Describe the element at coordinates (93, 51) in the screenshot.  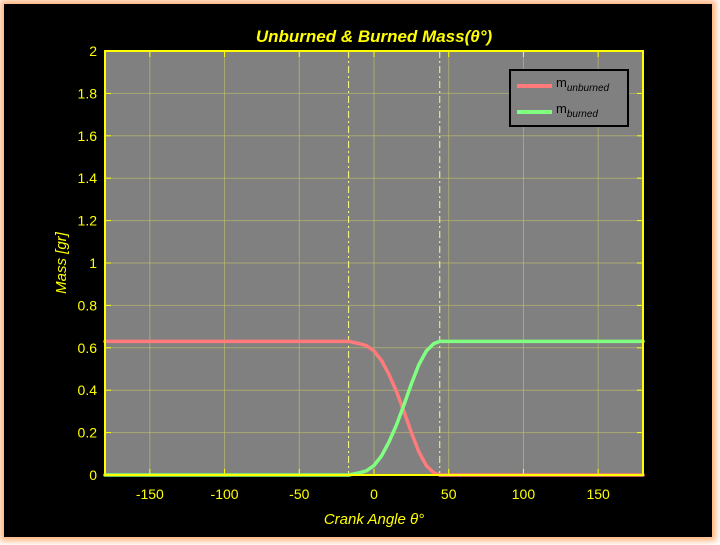
I see `y-tick-label: 2` at that location.